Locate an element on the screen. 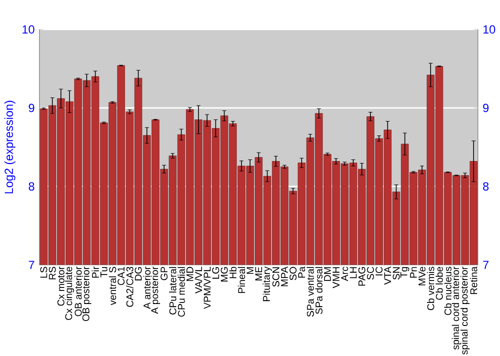 The image size is (500, 356). x-tick-label: OB anterior is located at coordinates (78, 291).